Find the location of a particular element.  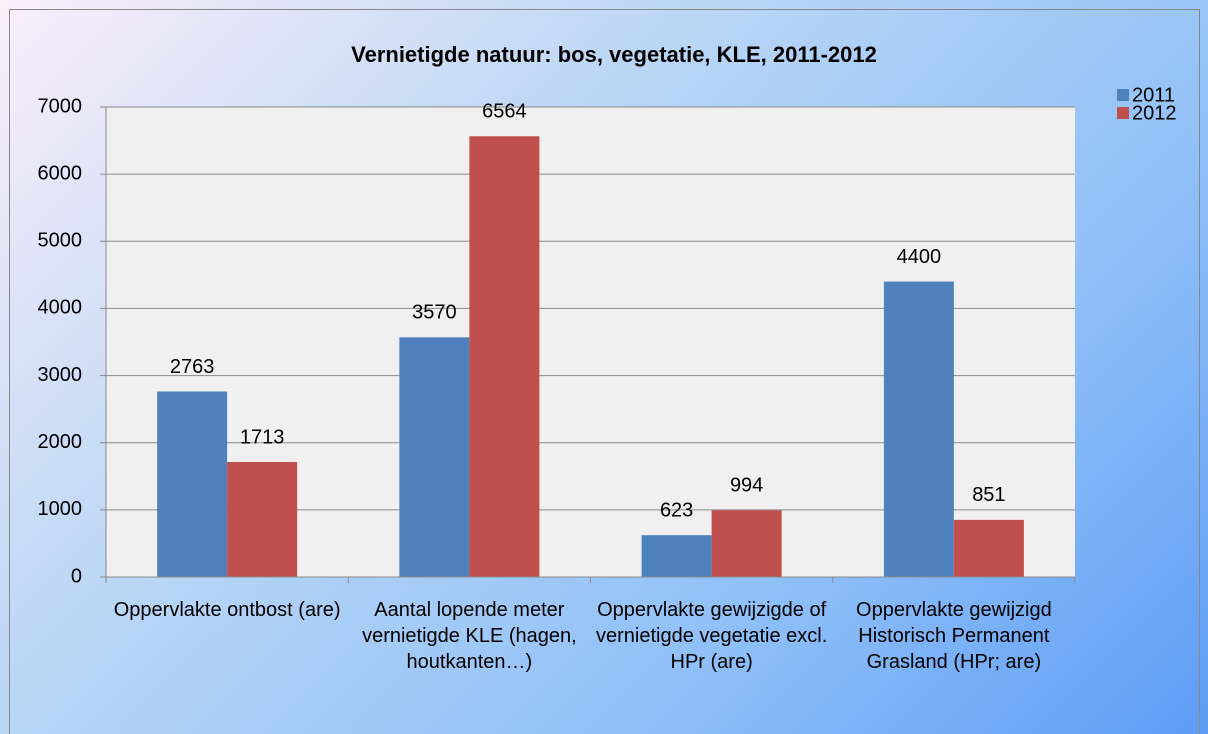

data-label: 6564 is located at coordinates (504, 112).